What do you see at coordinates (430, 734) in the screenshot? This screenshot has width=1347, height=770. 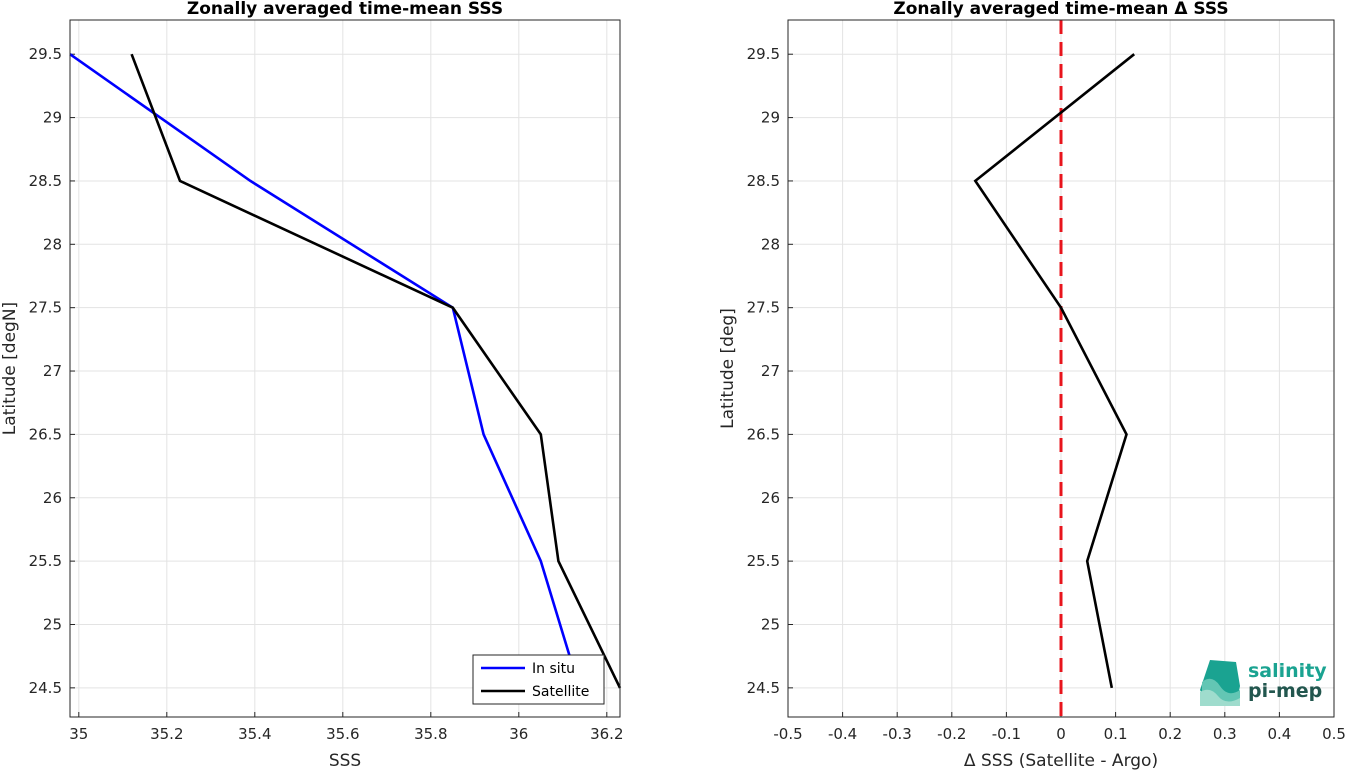 I see `x-tick-label: 35.8` at bounding box center [430, 734].